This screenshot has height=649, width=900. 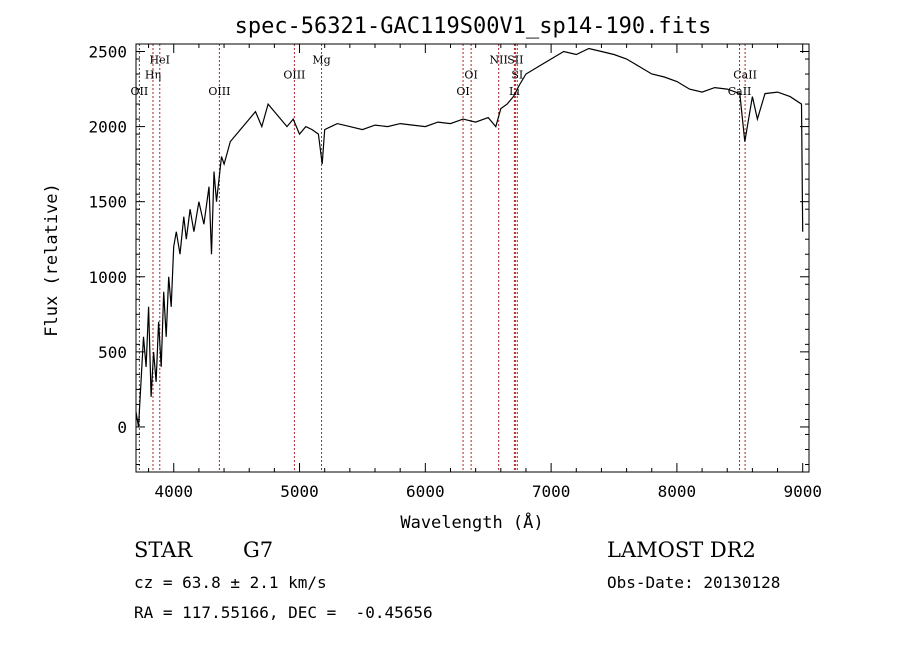 What do you see at coordinates (163, 550) in the screenshot?
I see `object-class: STAR` at bounding box center [163, 550].